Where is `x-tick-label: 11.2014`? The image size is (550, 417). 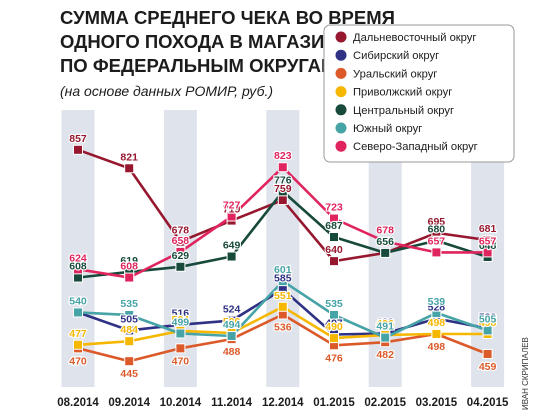 x-tick-label: 11.2014 is located at coordinates (232, 403).